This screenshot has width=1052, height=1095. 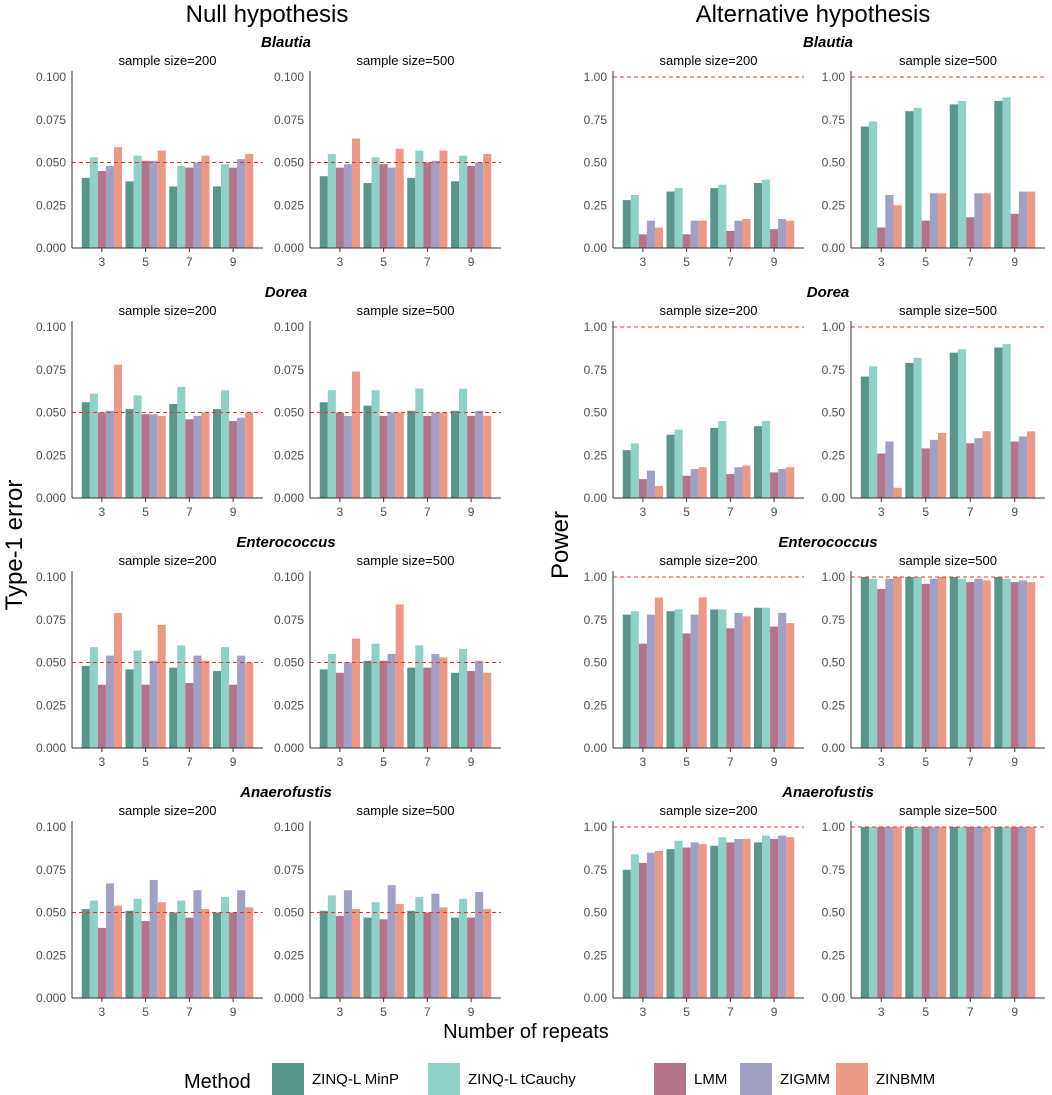 What do you see at coordinates (596, 577) in the screenshot?
I see `y-tick-label: 1.00` at bounding box center [596, 577].